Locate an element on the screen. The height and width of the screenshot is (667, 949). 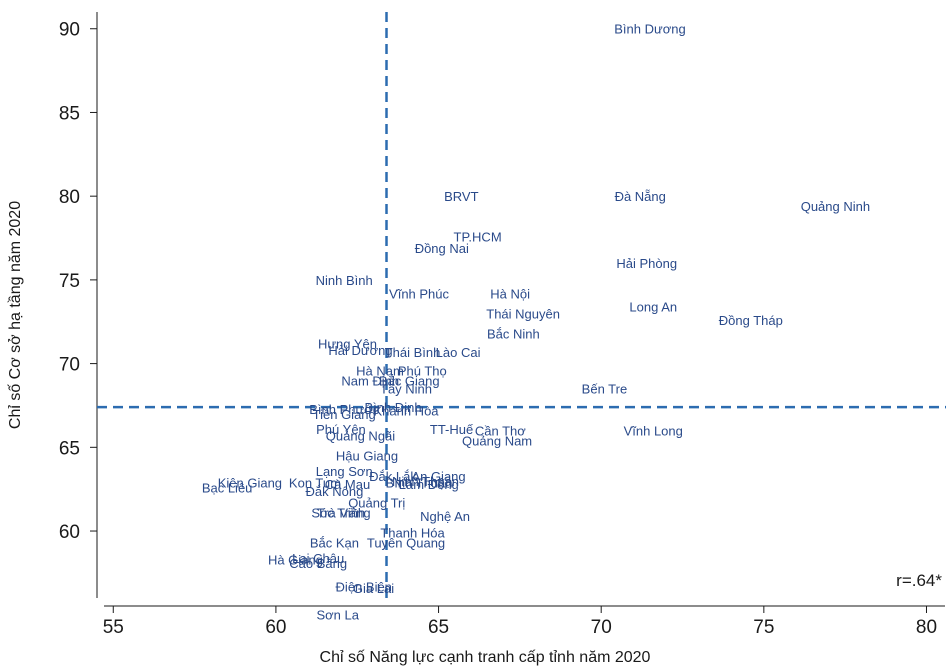
point-label: Cần Thơ is located at coordinates (500, 431).